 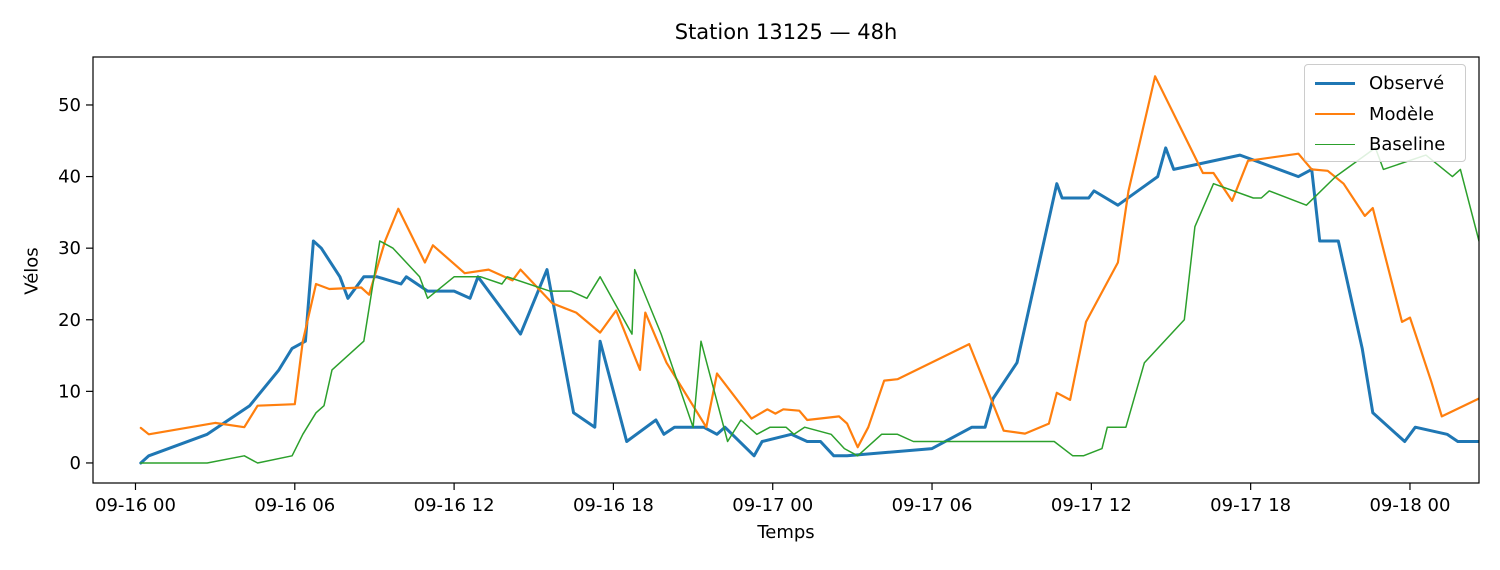 What do you see at coordinates (1335, 144) in the screenshot?
I see `legend-swatch-baseline` at bounding box center [1335, 144].